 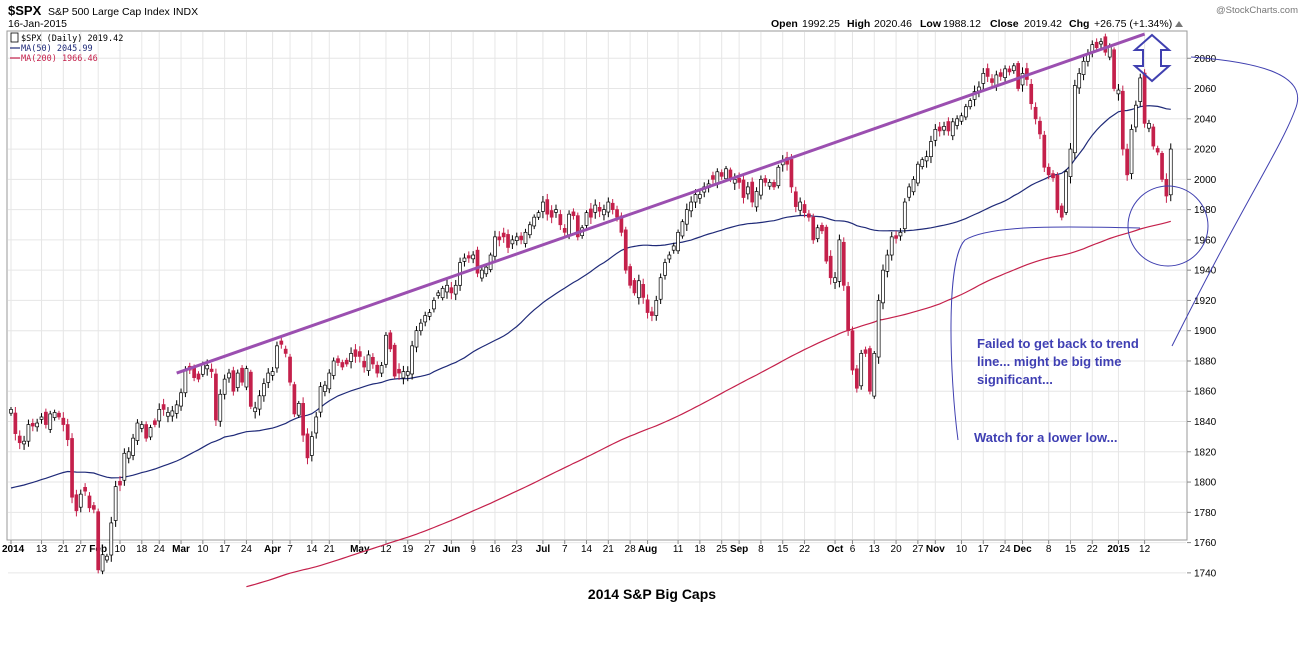 I want to click on y-tick-label: 1880, so click(x=1205, y=361).